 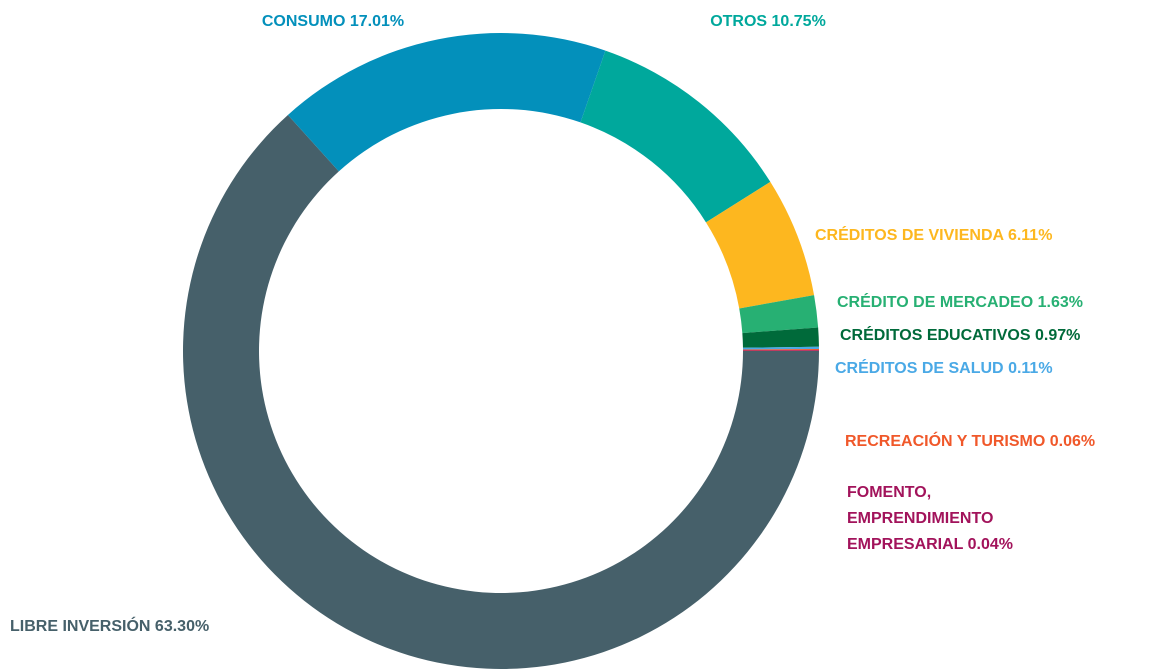 What do you see at coordinates (1058, 335) in the screenshot?
I see `value-label: 0.97%` at bounding box center [1058, 335].